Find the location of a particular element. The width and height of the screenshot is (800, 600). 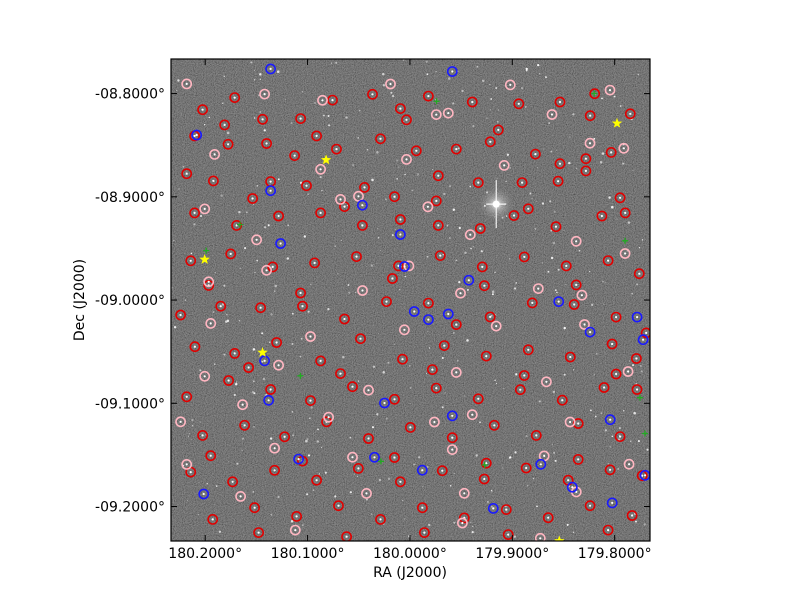

x-tick-label: 179.9000° is located at coordinates (512, 554).